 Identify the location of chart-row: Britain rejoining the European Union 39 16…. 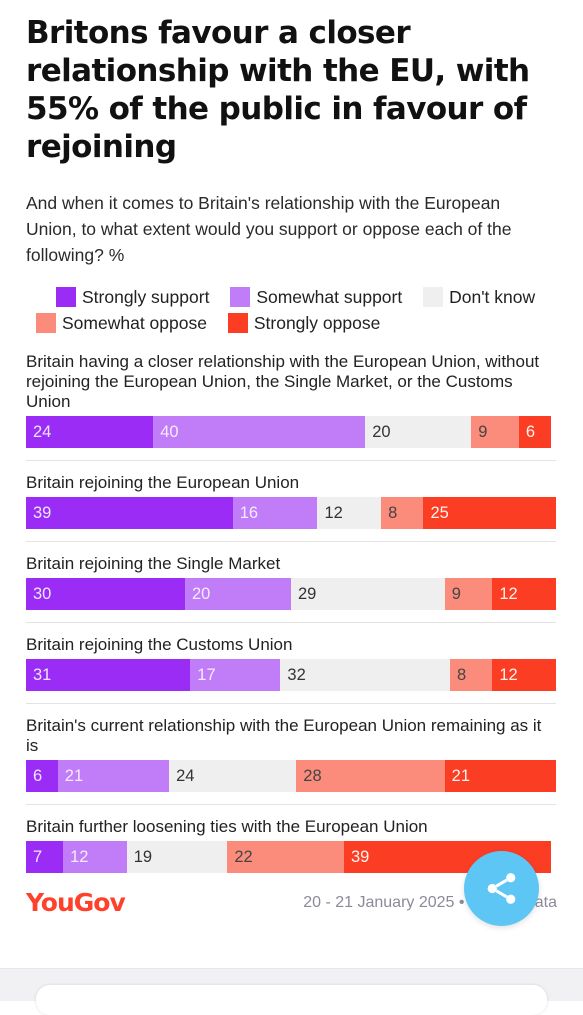
(291, 505).